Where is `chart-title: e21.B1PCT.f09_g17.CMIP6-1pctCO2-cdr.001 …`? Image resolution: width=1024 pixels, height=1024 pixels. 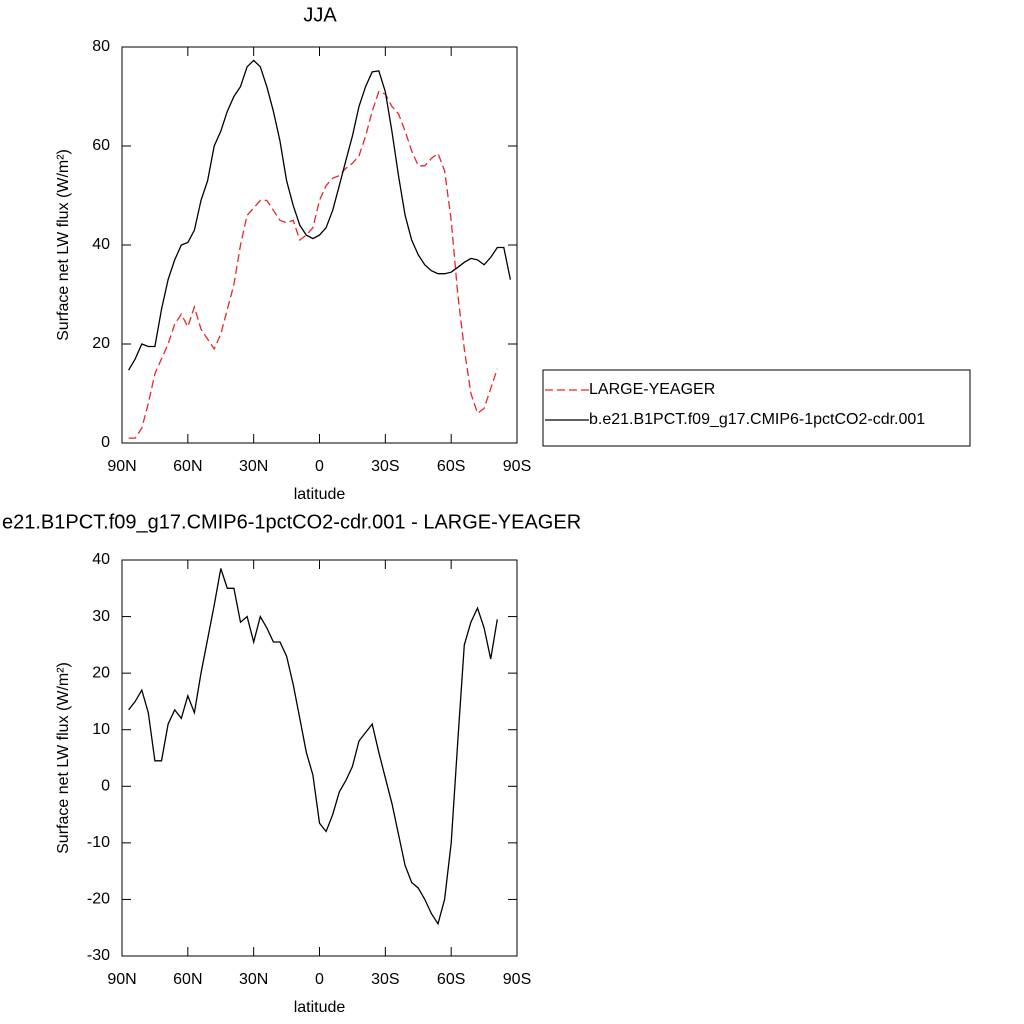 chart-title: e21.B1PCT.f09_g17.CMIP6-1pctCO2-cdr.001 … is located at coordinates (291, 522).